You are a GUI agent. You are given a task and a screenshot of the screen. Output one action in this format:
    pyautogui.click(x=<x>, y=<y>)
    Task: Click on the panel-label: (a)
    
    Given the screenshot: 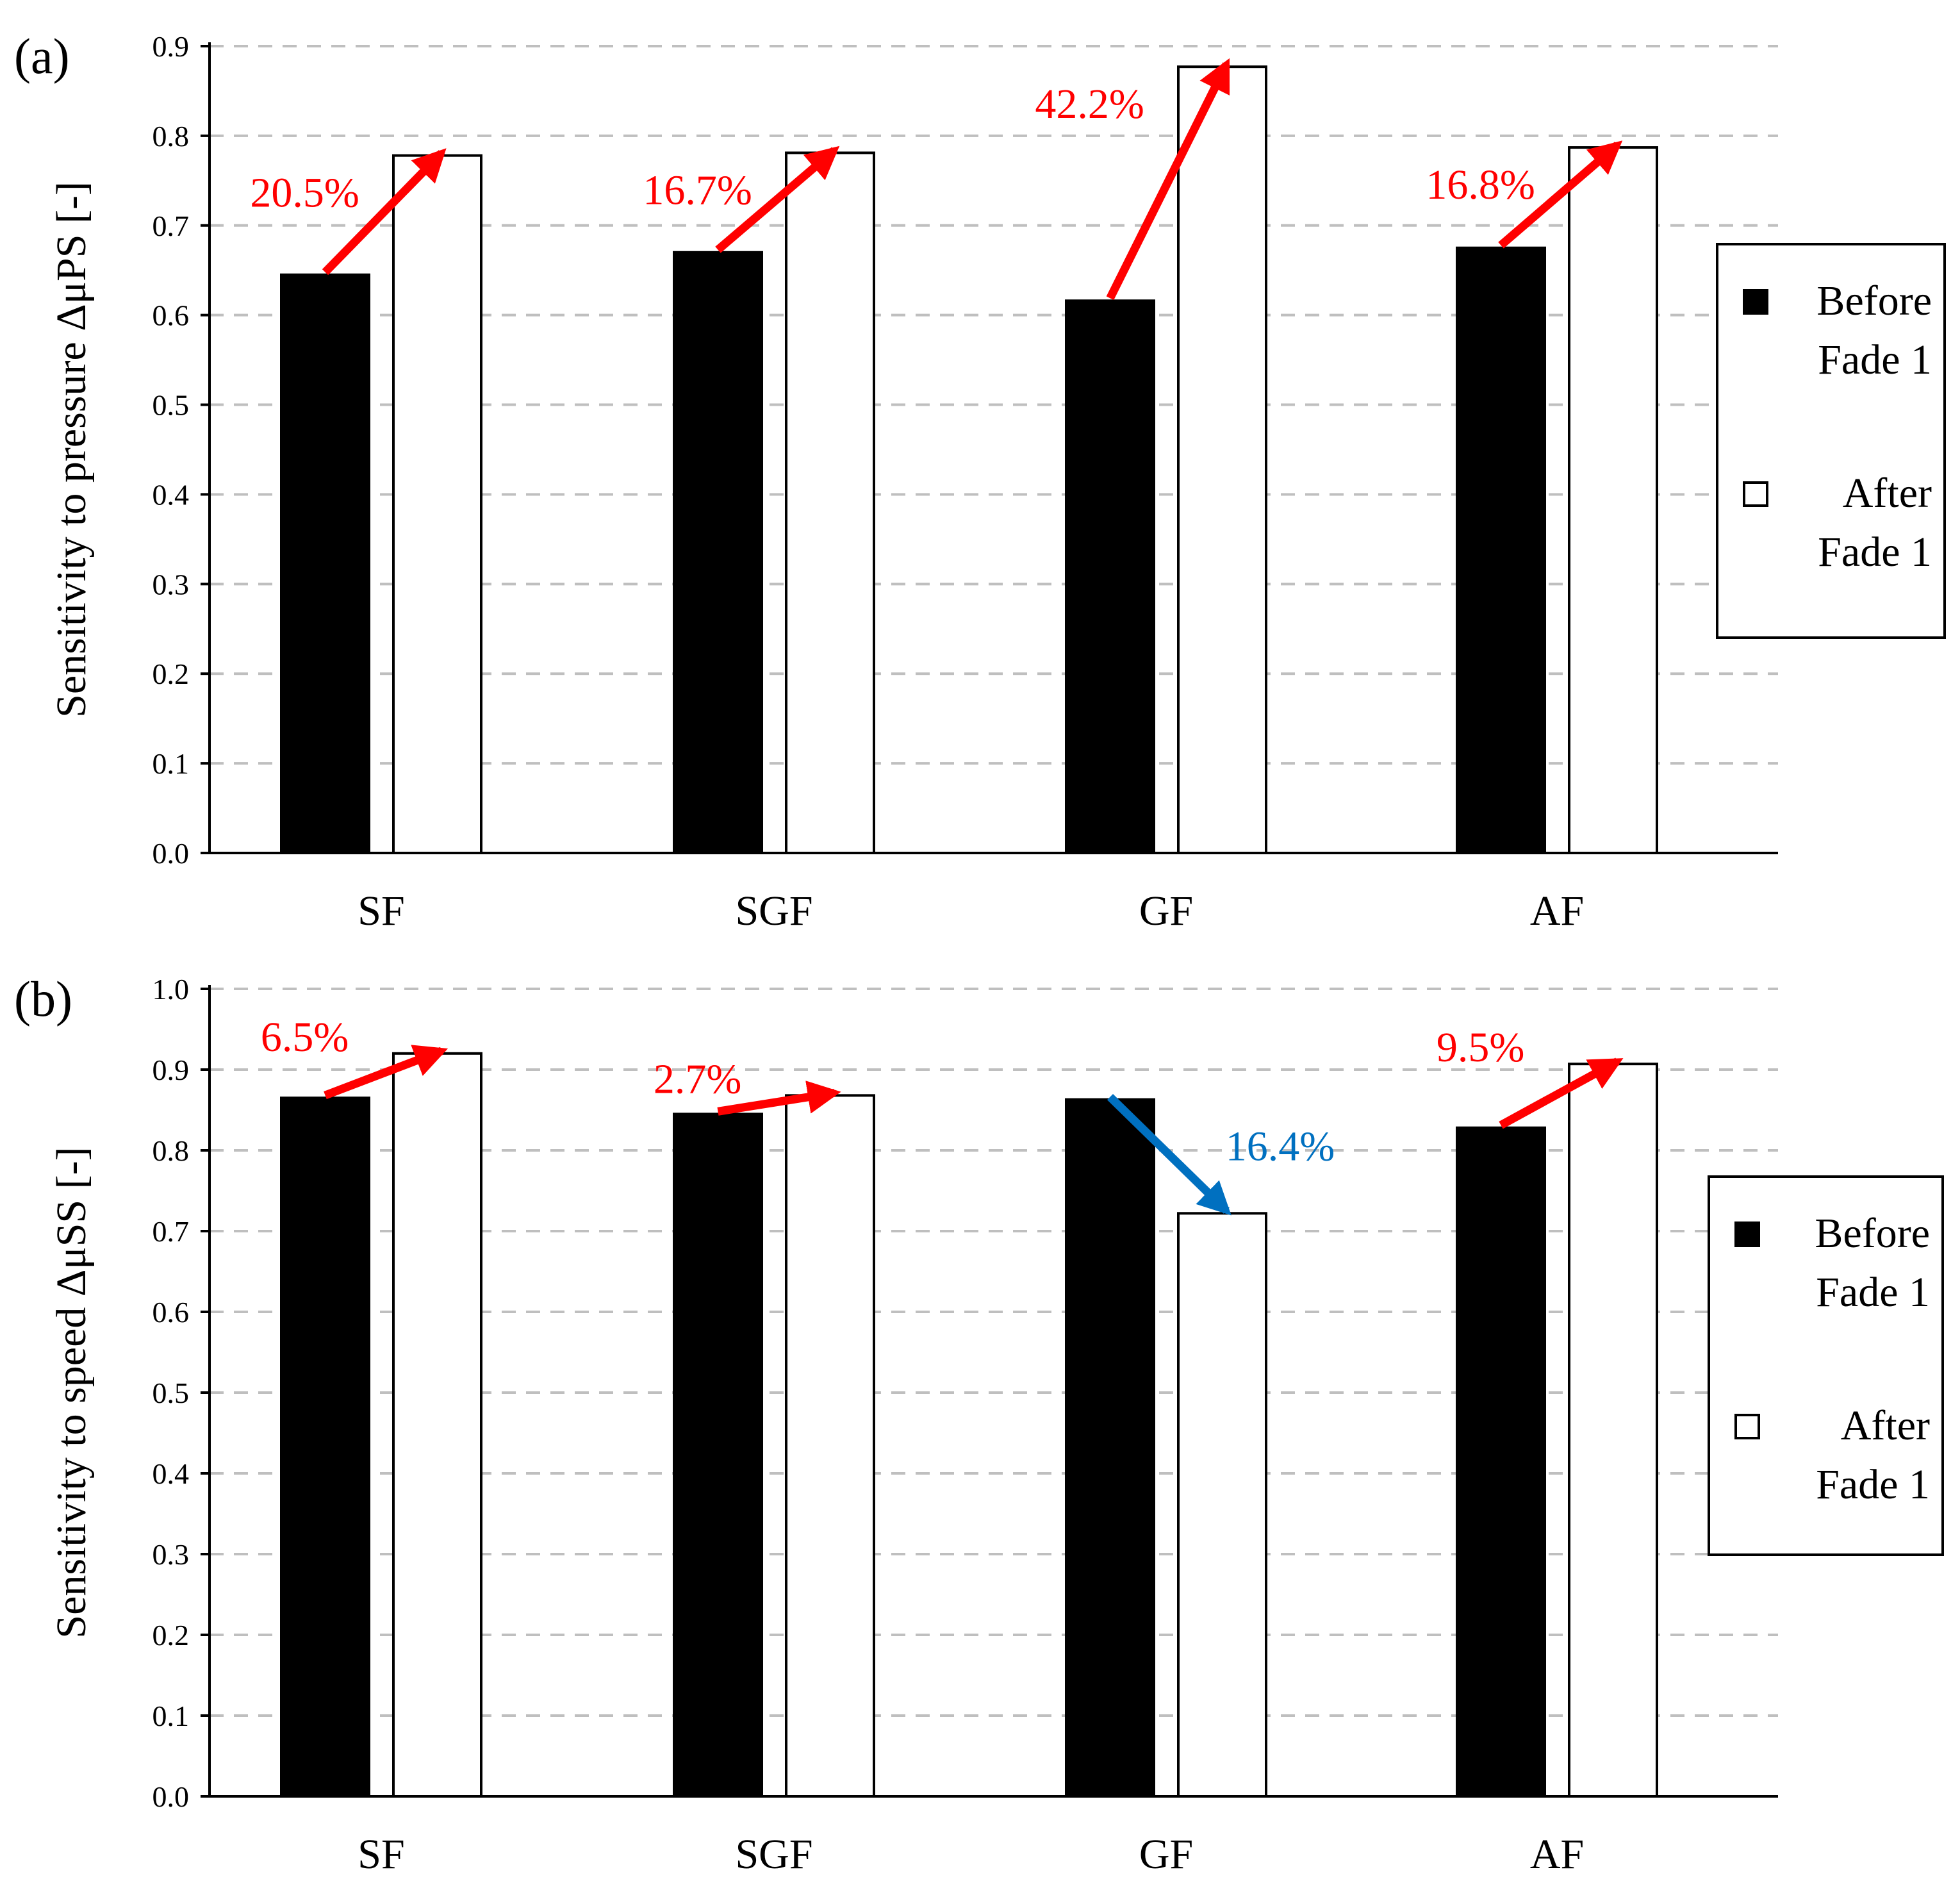 What is the action you would take?
    pyautogui.click(x=42, y=56)
    